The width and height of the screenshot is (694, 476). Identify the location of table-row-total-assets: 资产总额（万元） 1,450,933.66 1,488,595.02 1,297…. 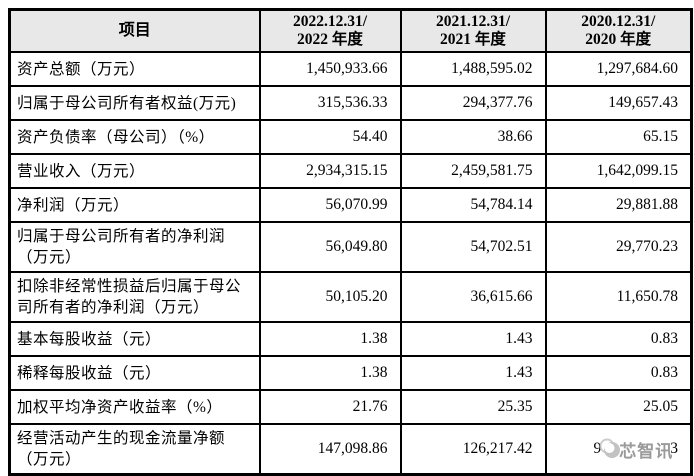
(350, 69).